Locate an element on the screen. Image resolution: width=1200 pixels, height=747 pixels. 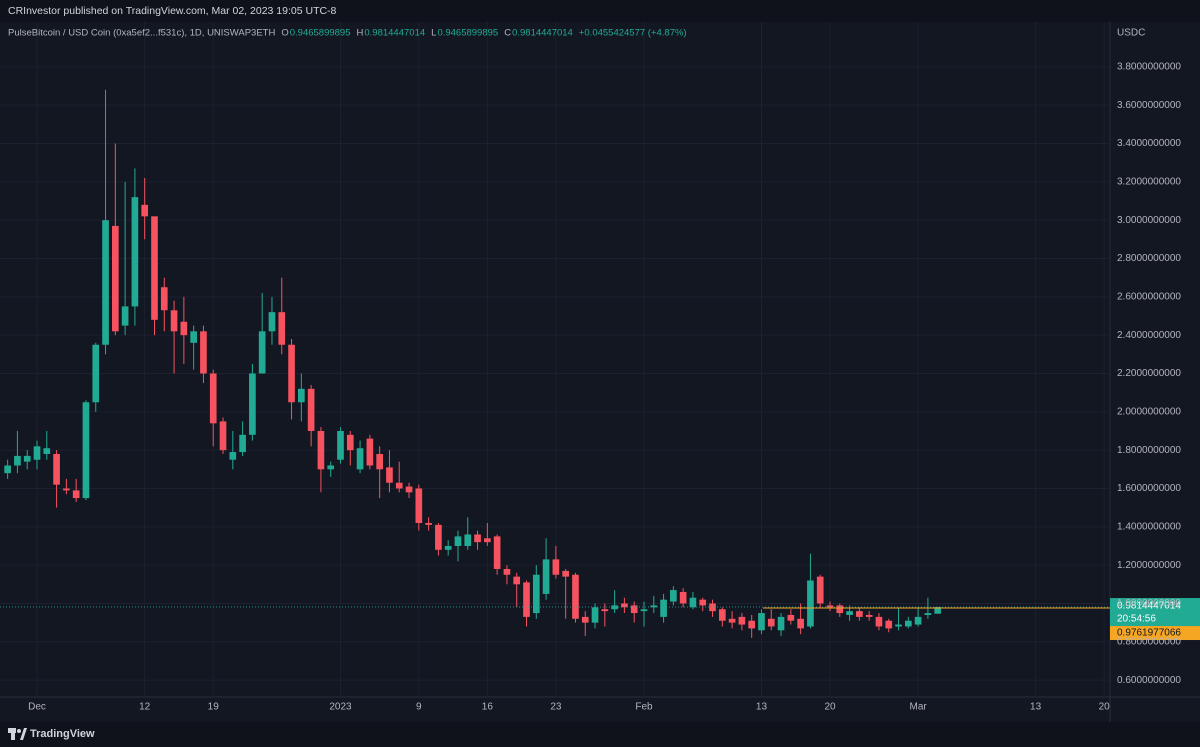
x-tick-label: 9 is located at coordinates (419, 707).